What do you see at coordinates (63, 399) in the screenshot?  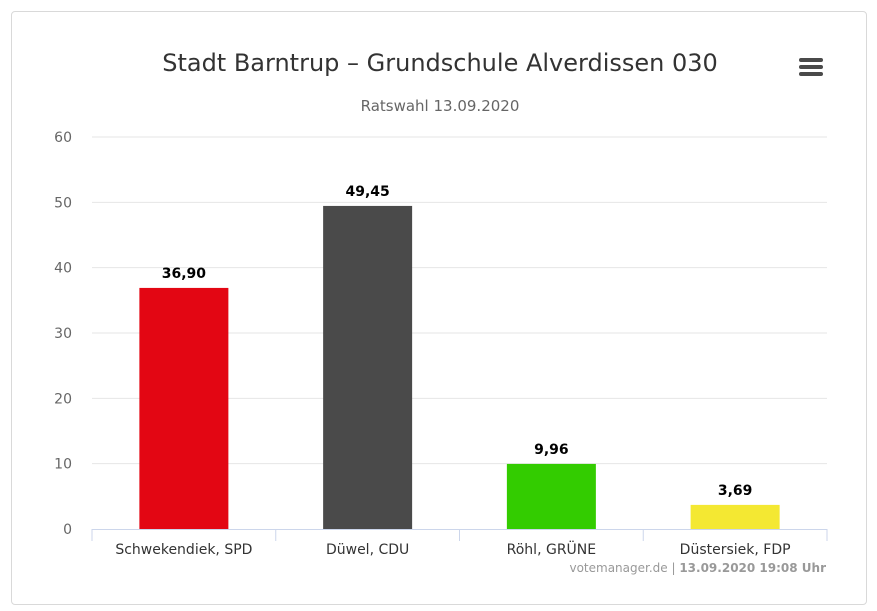 I see `y-tick-label: 20` at bounding box center [63, 399].